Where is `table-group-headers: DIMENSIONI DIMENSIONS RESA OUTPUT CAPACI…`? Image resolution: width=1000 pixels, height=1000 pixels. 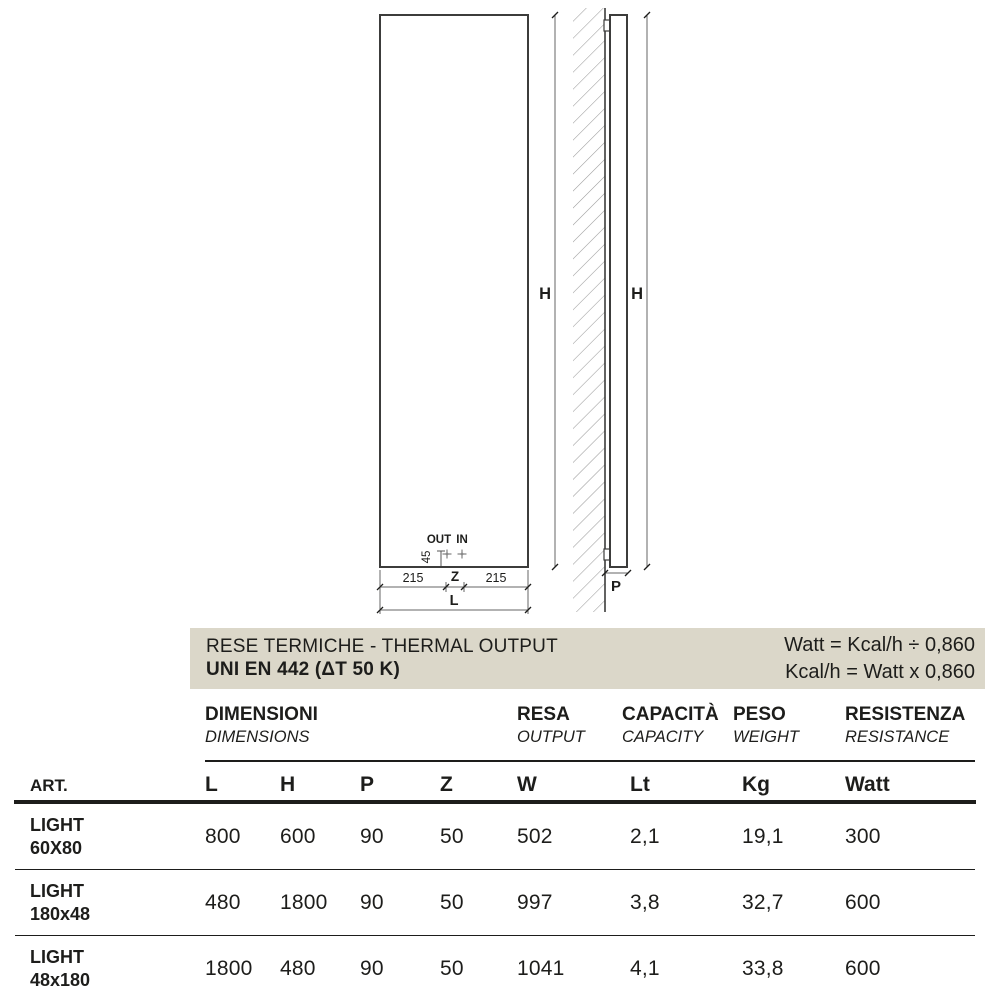
table-group-headers: DIMENSIONI DIMENSIONS RESA OUTPUT CAPACI… is located at coordinates (495, 725).